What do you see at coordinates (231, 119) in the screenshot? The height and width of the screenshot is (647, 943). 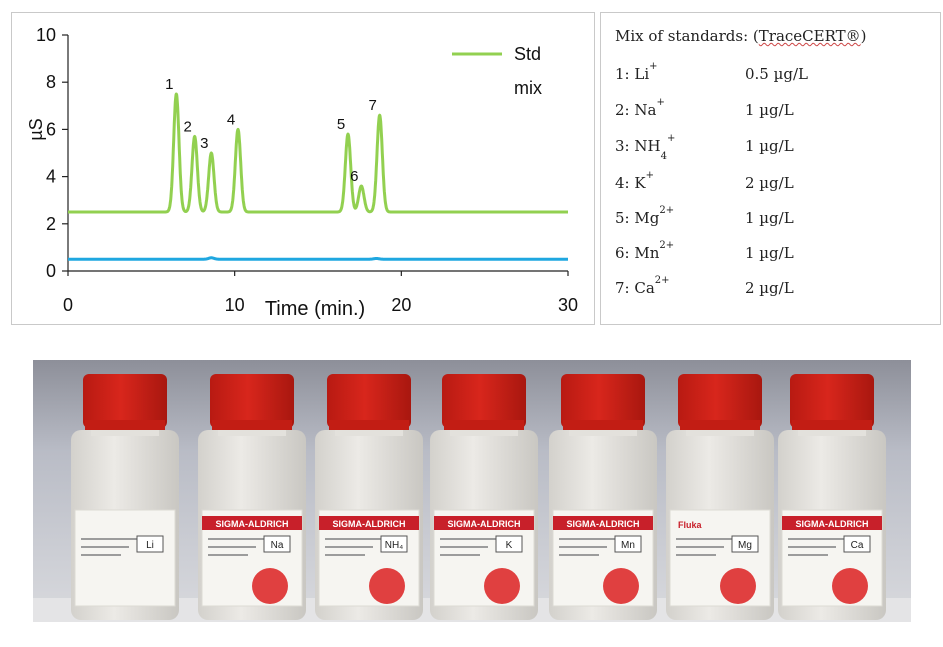 I see `peak-label: 4` at bounding box center [231, 119].